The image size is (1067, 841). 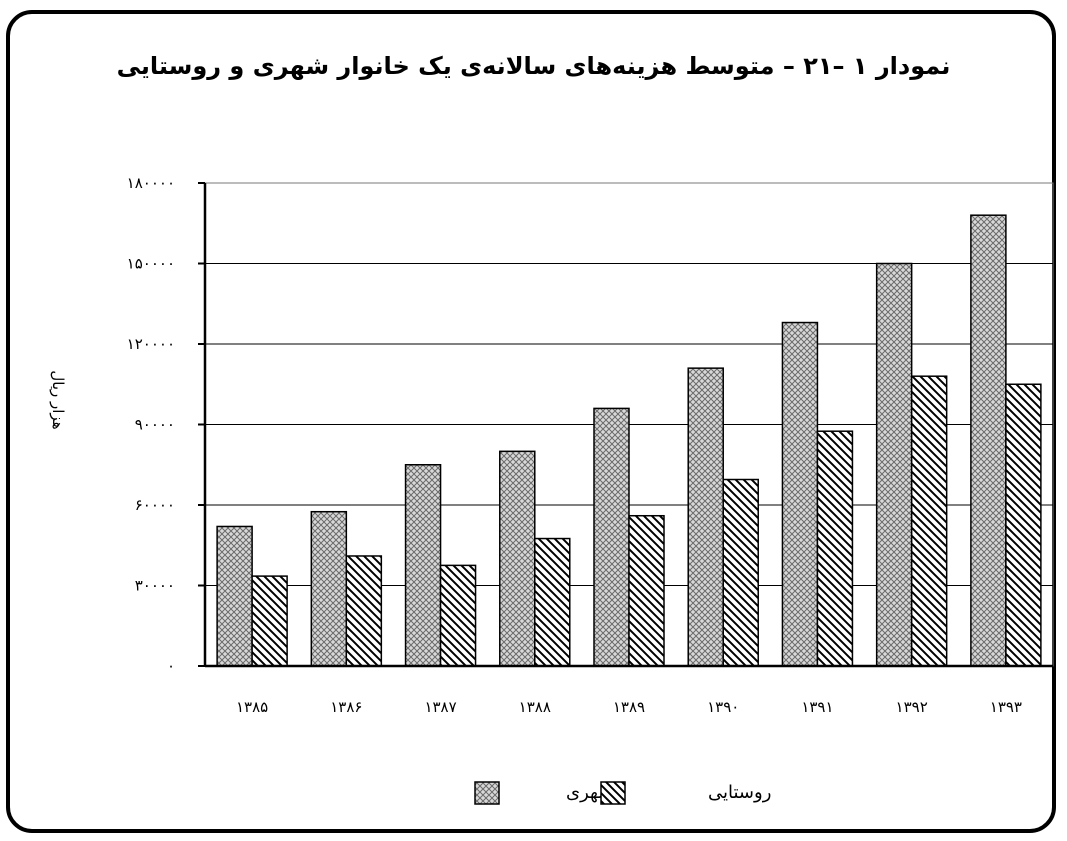 What do you see at coordinates (252, 707) in the screenshot?
I see `x-tick-label: ۱۳۸۵` at bounding box center [252, 707].